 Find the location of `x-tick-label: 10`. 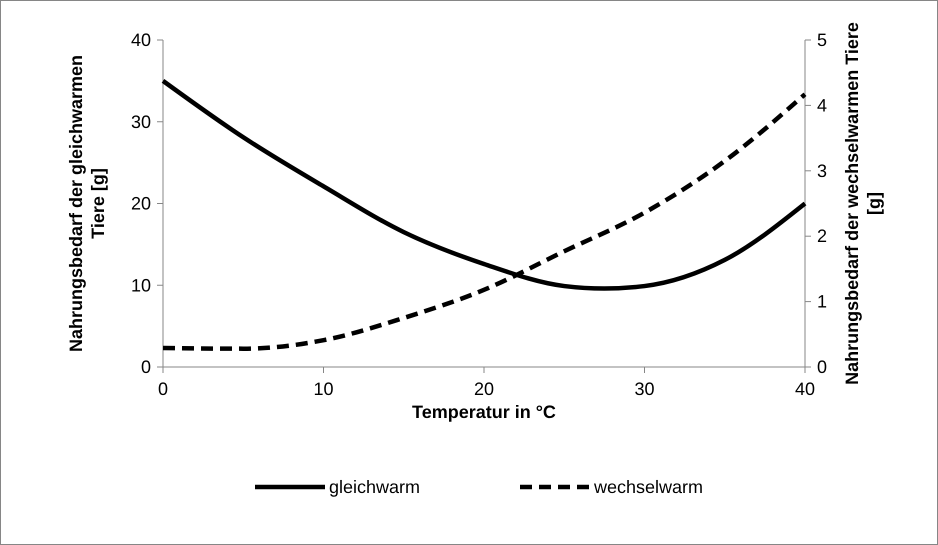

x-tick-label: 10 is located at coordinates (323, 389).